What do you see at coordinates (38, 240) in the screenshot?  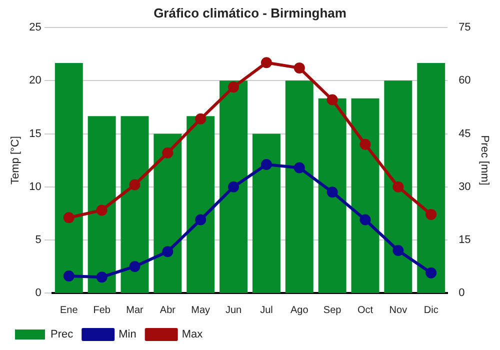 I see `y-tick-label: 5` at bounding box center [38, 240].